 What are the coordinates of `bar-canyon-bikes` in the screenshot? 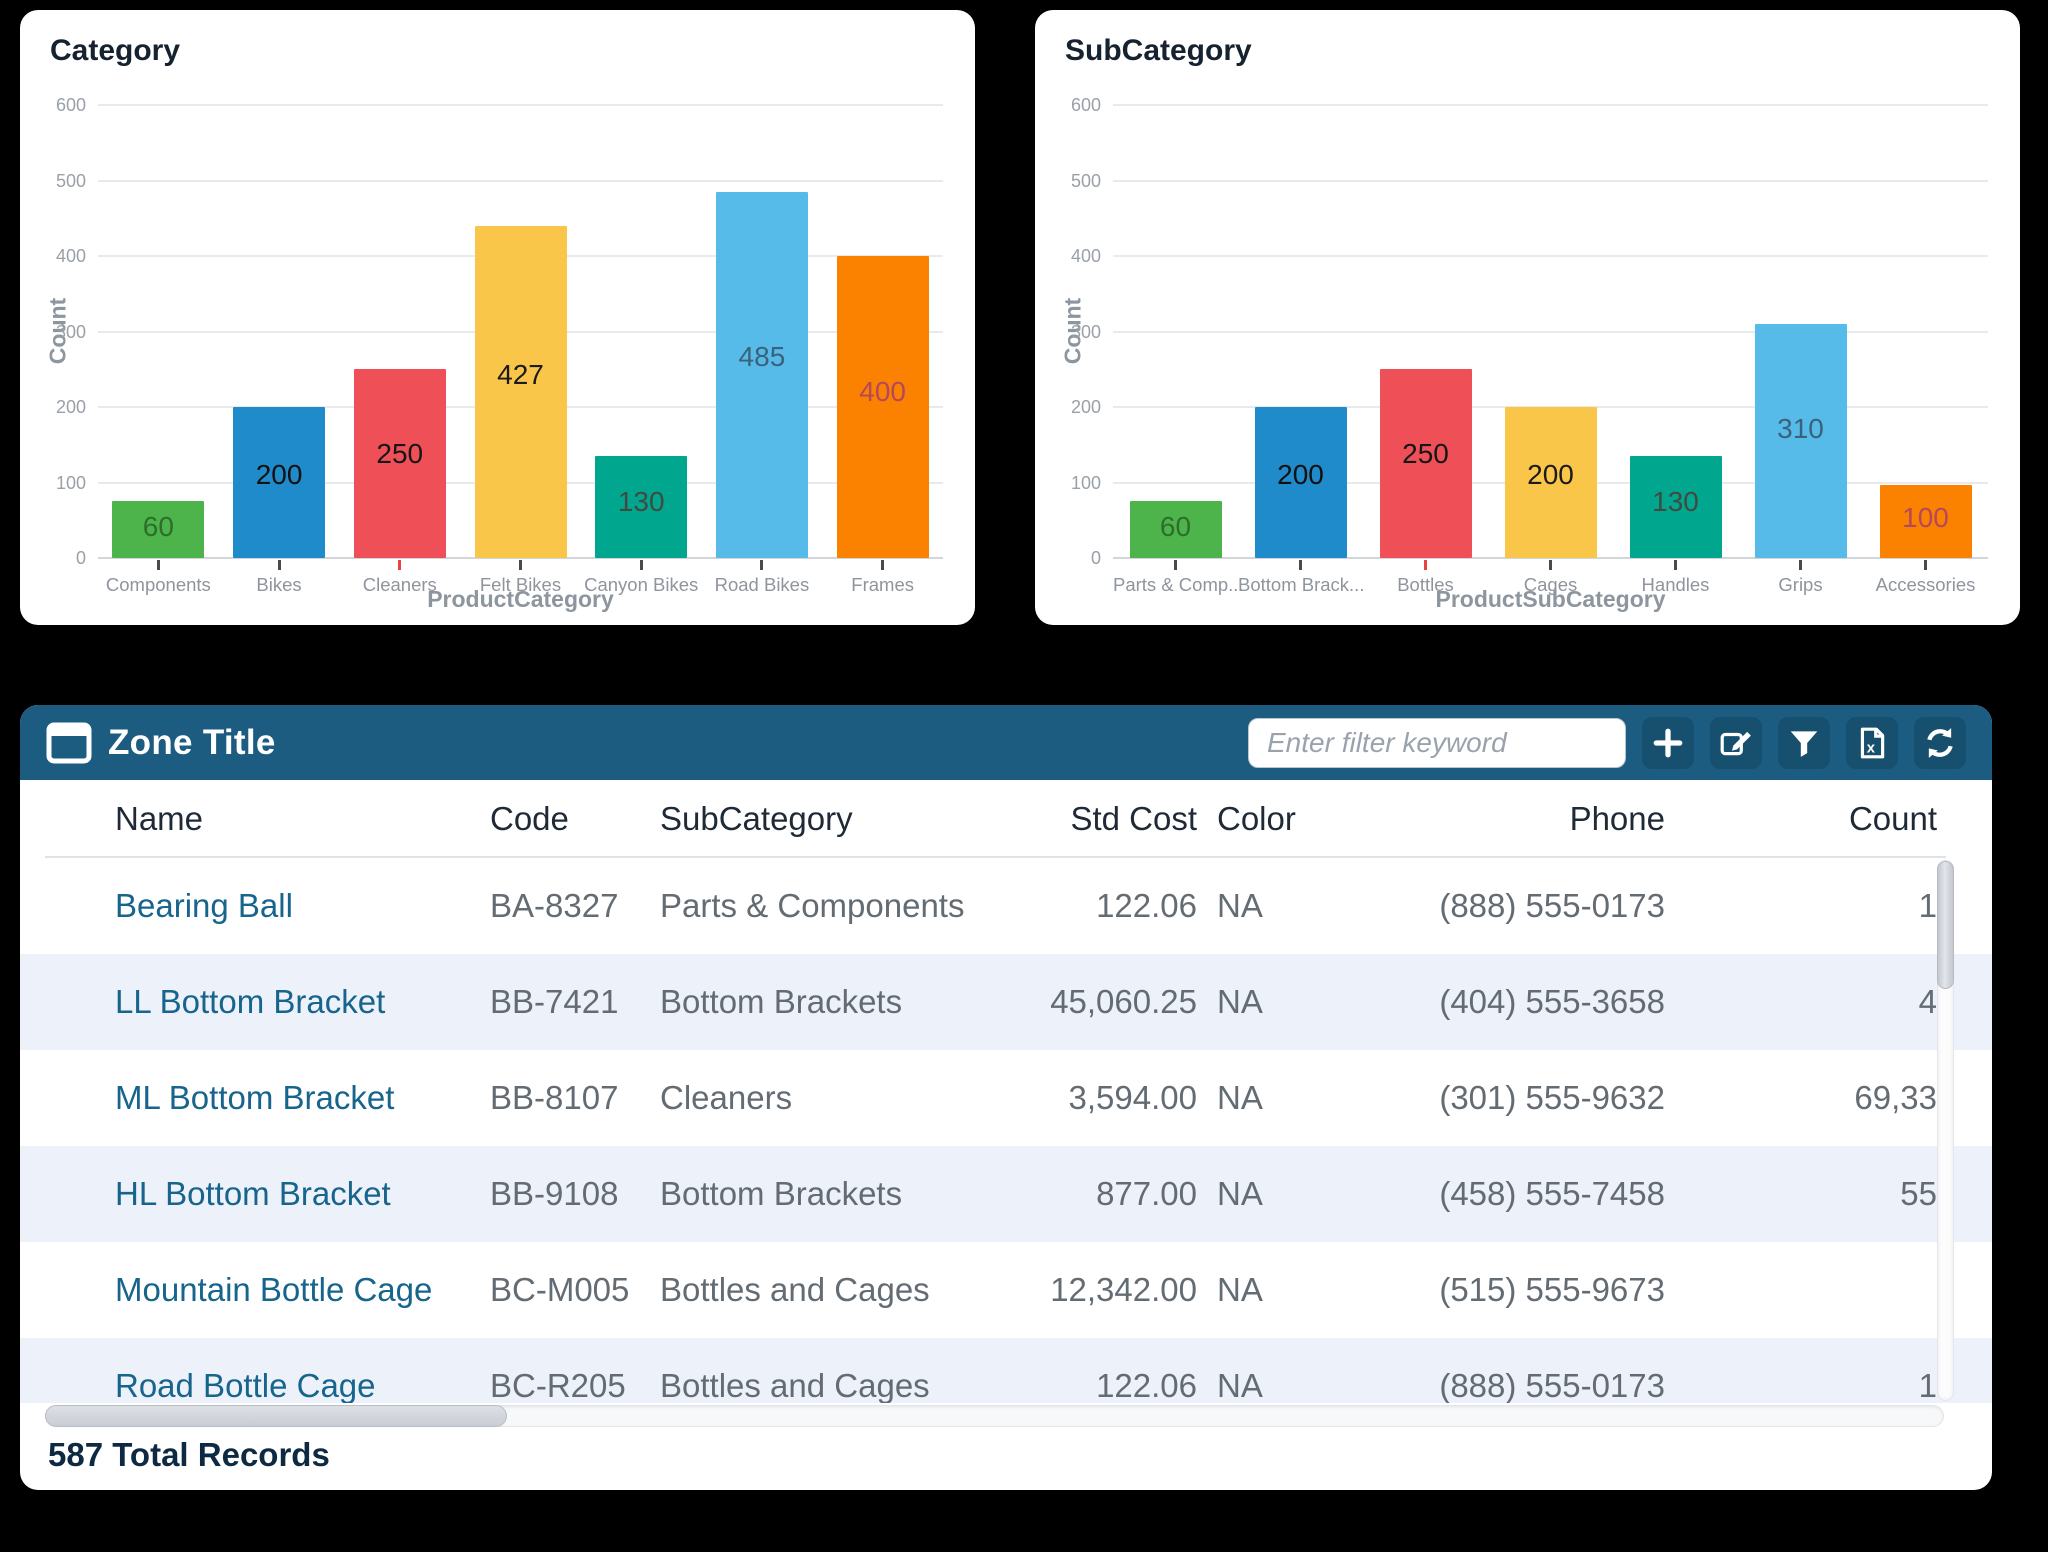 It's located at (641, 507).